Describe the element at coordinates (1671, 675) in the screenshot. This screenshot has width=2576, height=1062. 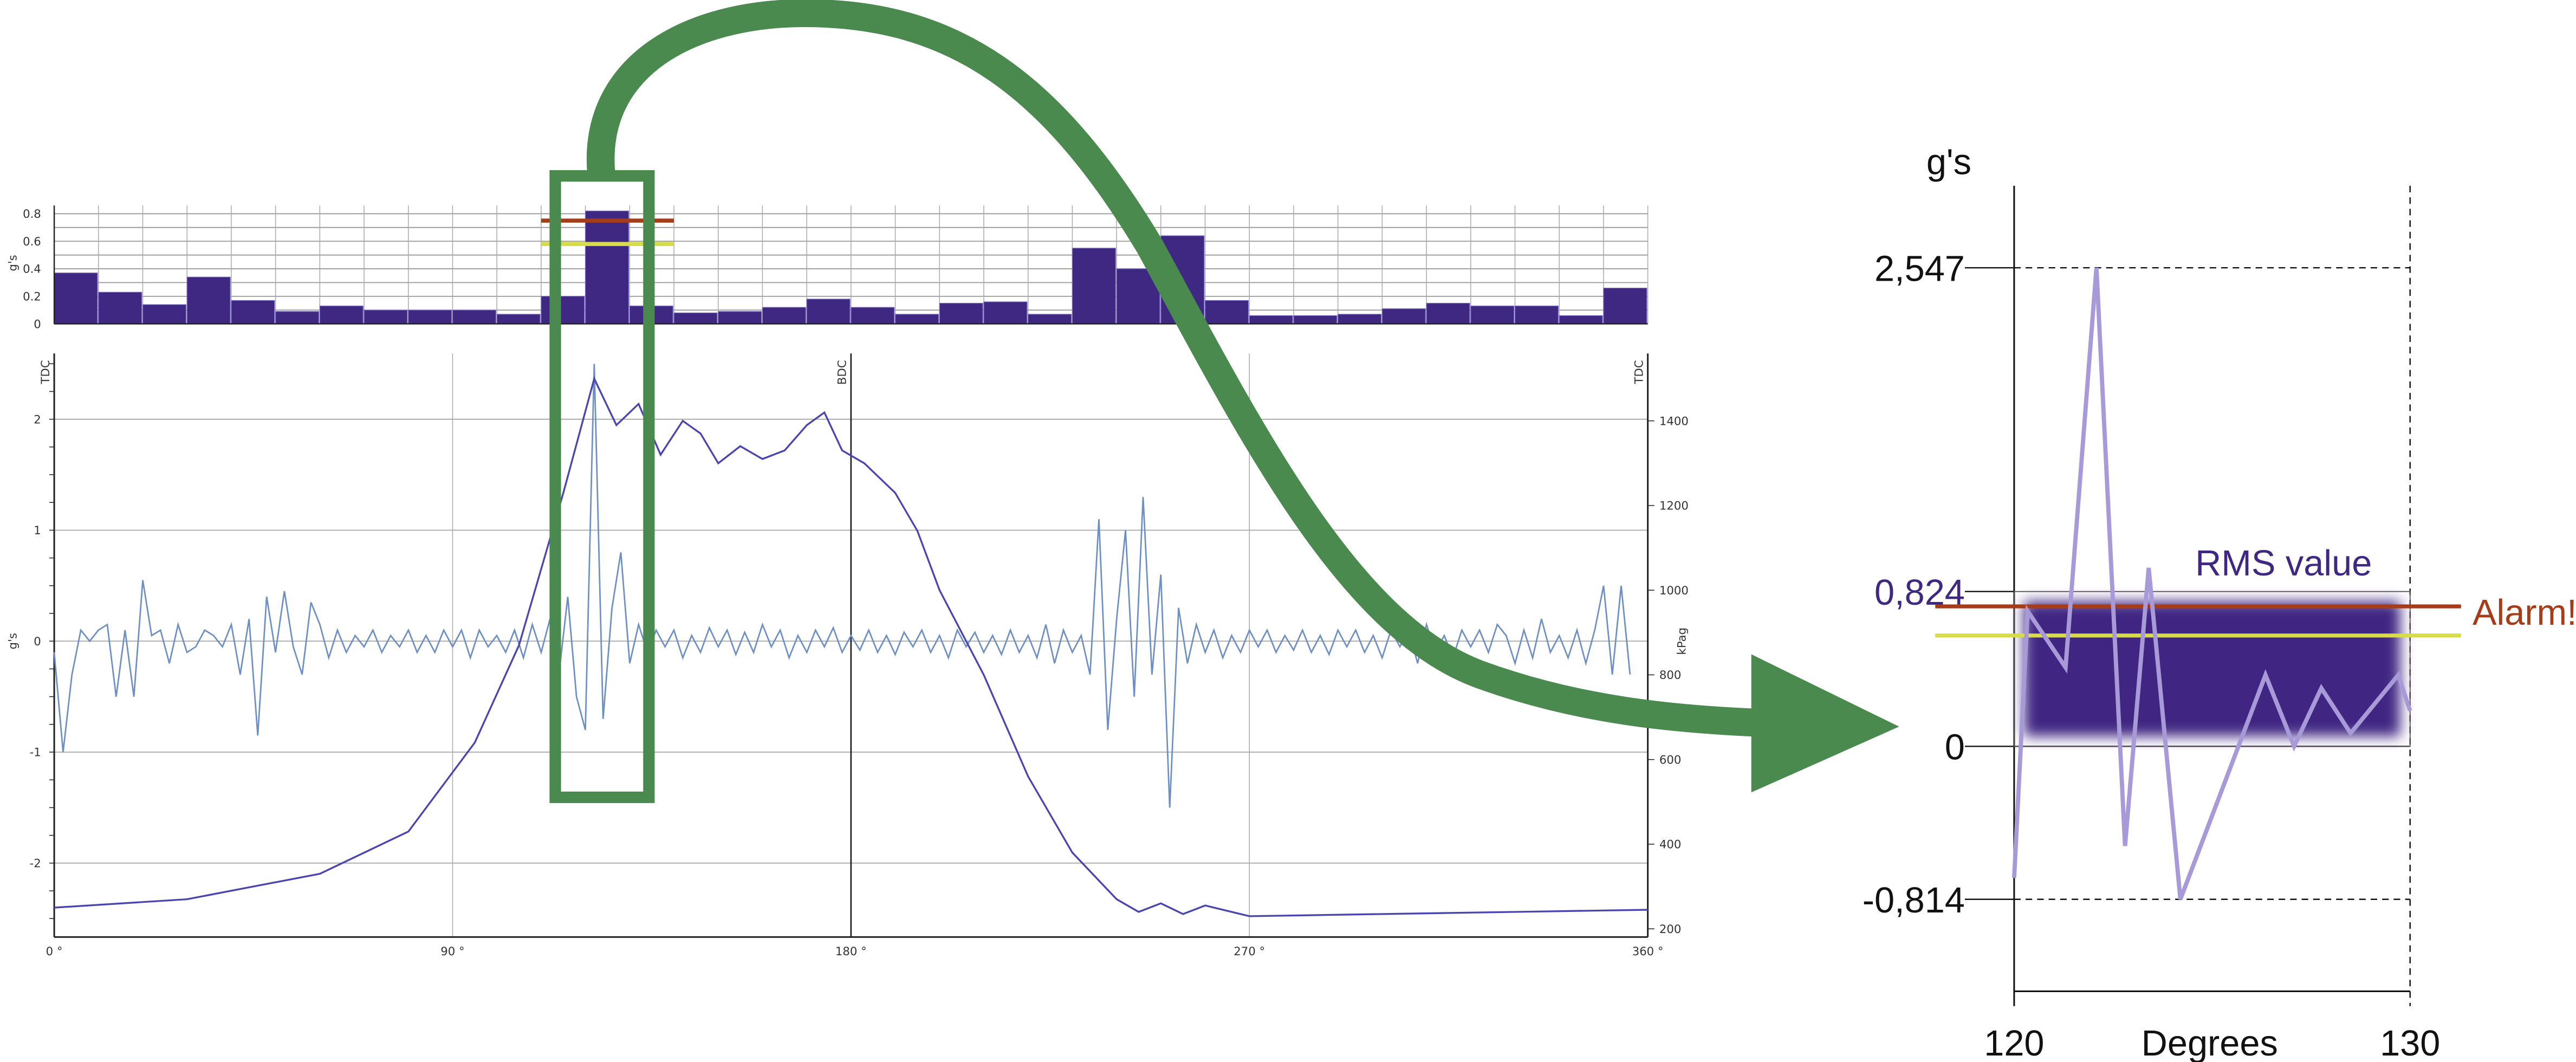
I see `y2-tick-label: 800` at that location.